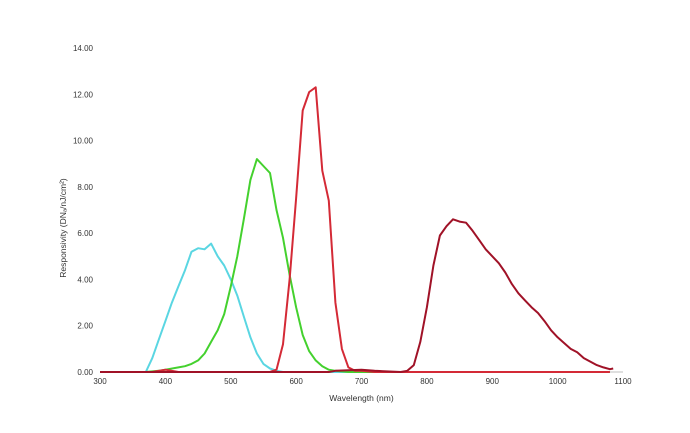 This screenshot has width=690, height=433. What do you see at coordinates (83, 48) in the screenshot?
I see `y-tick-label: 14.00` at bounding box center [83, 48].